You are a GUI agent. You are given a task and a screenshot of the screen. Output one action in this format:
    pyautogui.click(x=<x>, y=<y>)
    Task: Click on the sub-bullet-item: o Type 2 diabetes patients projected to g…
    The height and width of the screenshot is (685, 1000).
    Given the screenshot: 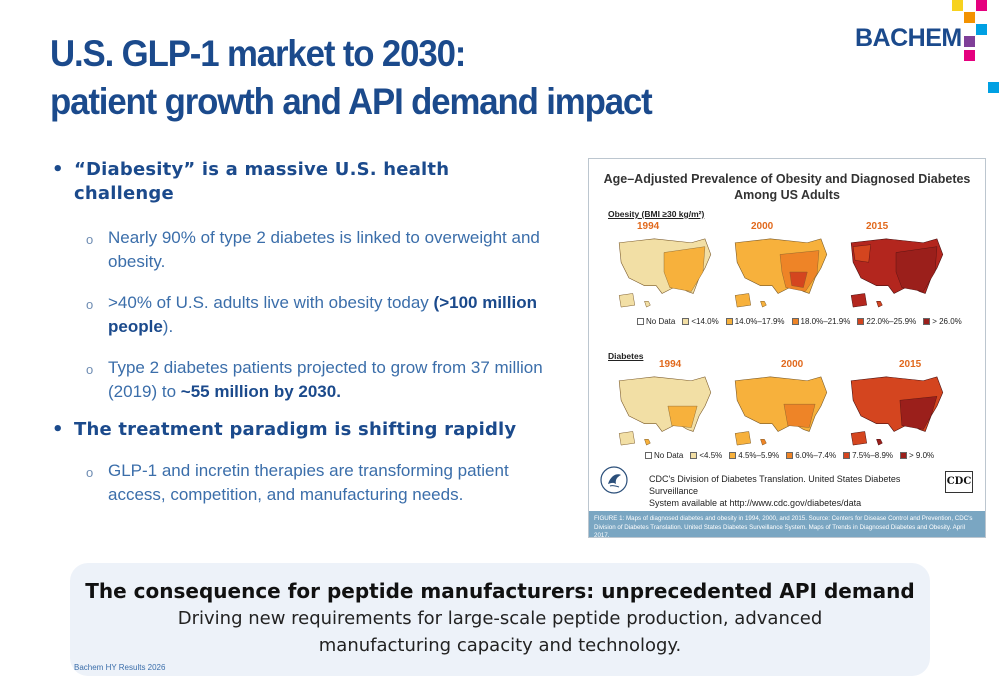 What is the action you would take?
    pyautogui.click(x=319, y=380)
    